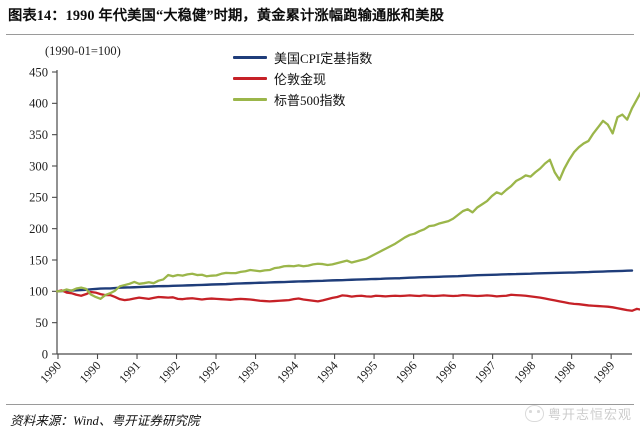 The image size is (640, 437). Describe the element at coordinates (45, 354) in the screenshot. I see `y-tick-label: 0` at that location.